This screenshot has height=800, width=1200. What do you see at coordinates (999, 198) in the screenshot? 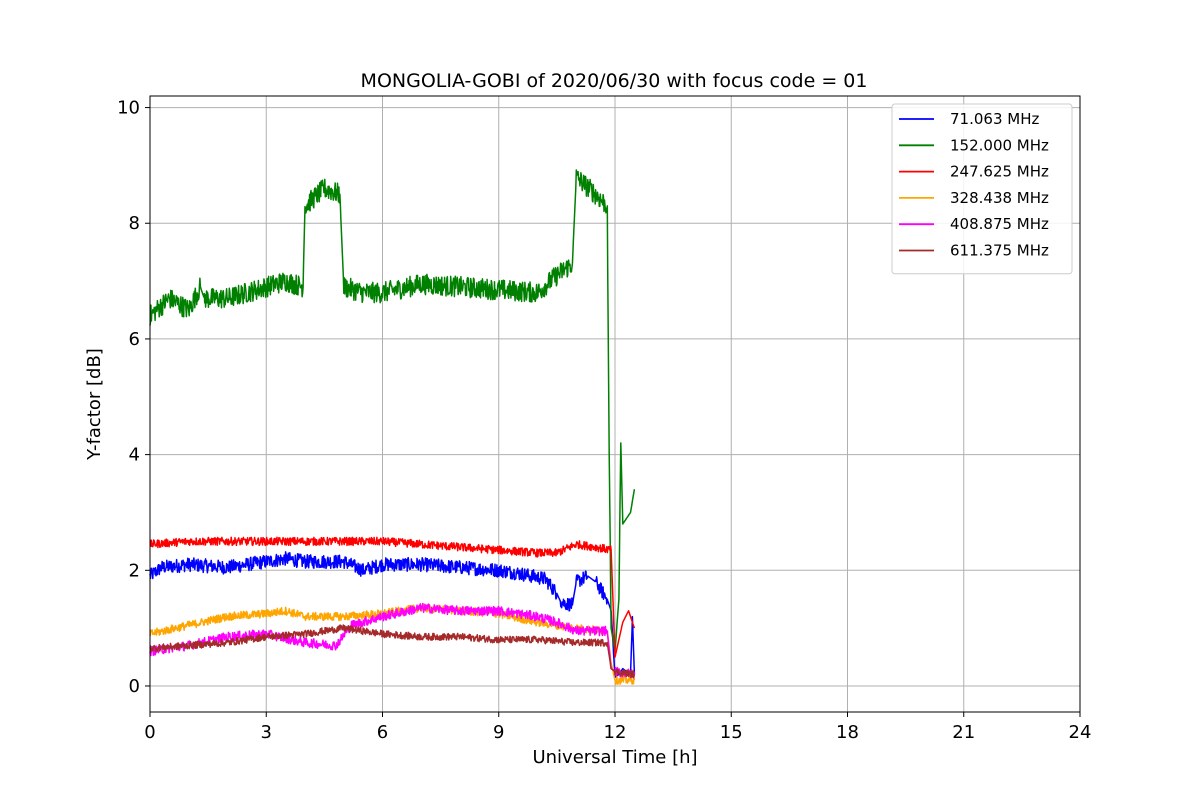
I see `legend-label: 328.438 MHz` at bounding box center [999, 198].